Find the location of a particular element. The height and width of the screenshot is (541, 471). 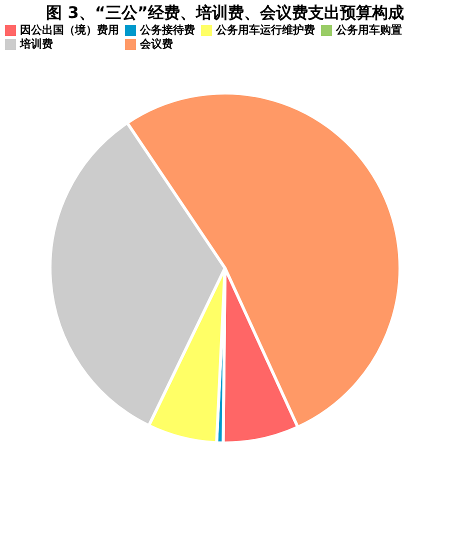

legend-label: 公务用车购置 is located at coordinates (368, 30).